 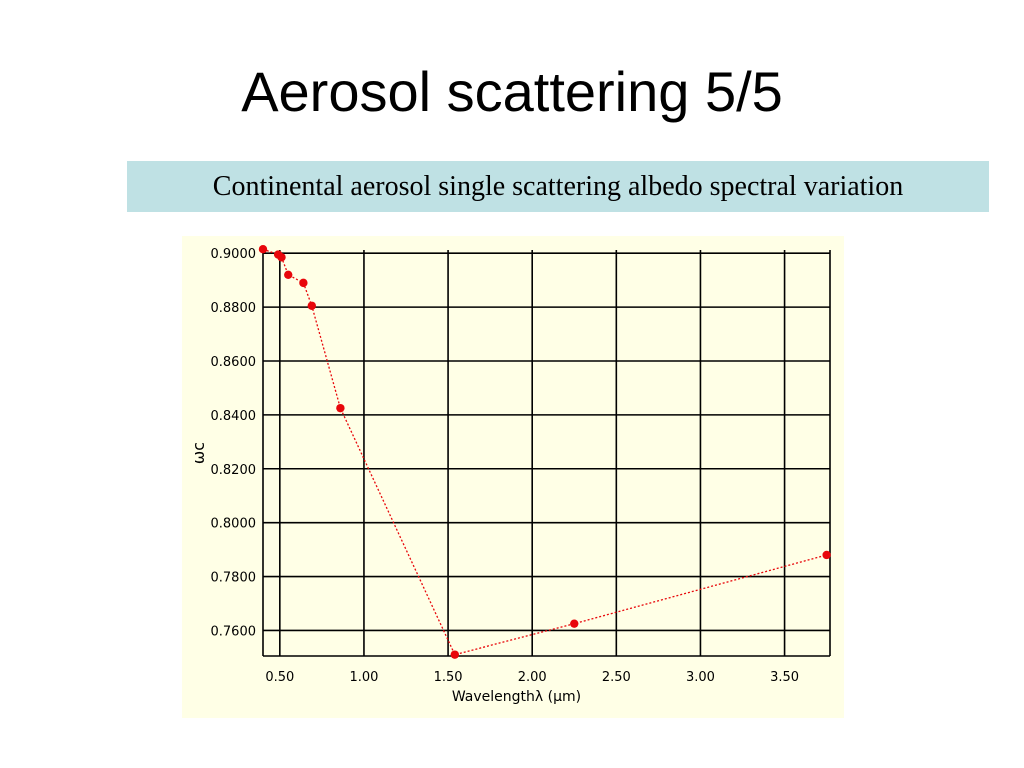 What do you see at coordinates (234, 524) in the screenshot?
I see `y-tick-label: 0.8000` at bounding box center [234, 524].